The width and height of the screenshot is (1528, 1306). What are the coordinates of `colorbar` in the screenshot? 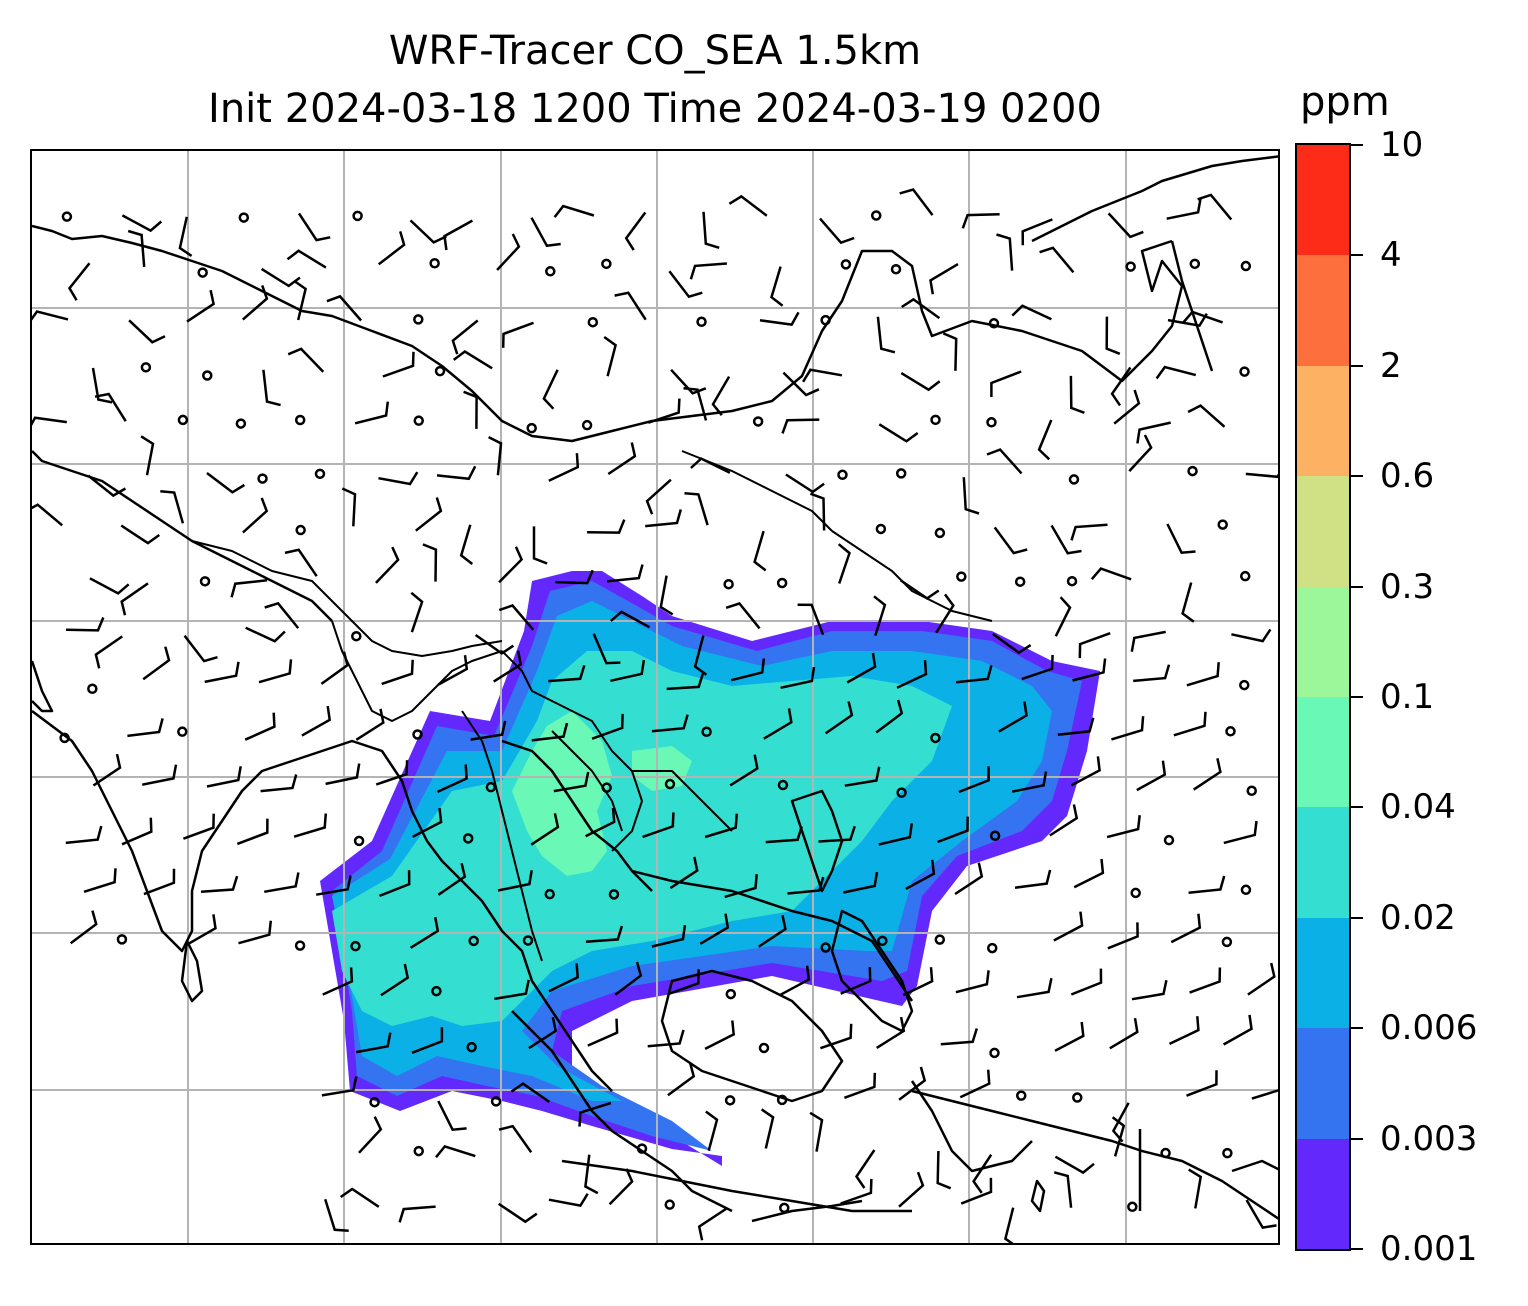 It's located at (1323, 697).